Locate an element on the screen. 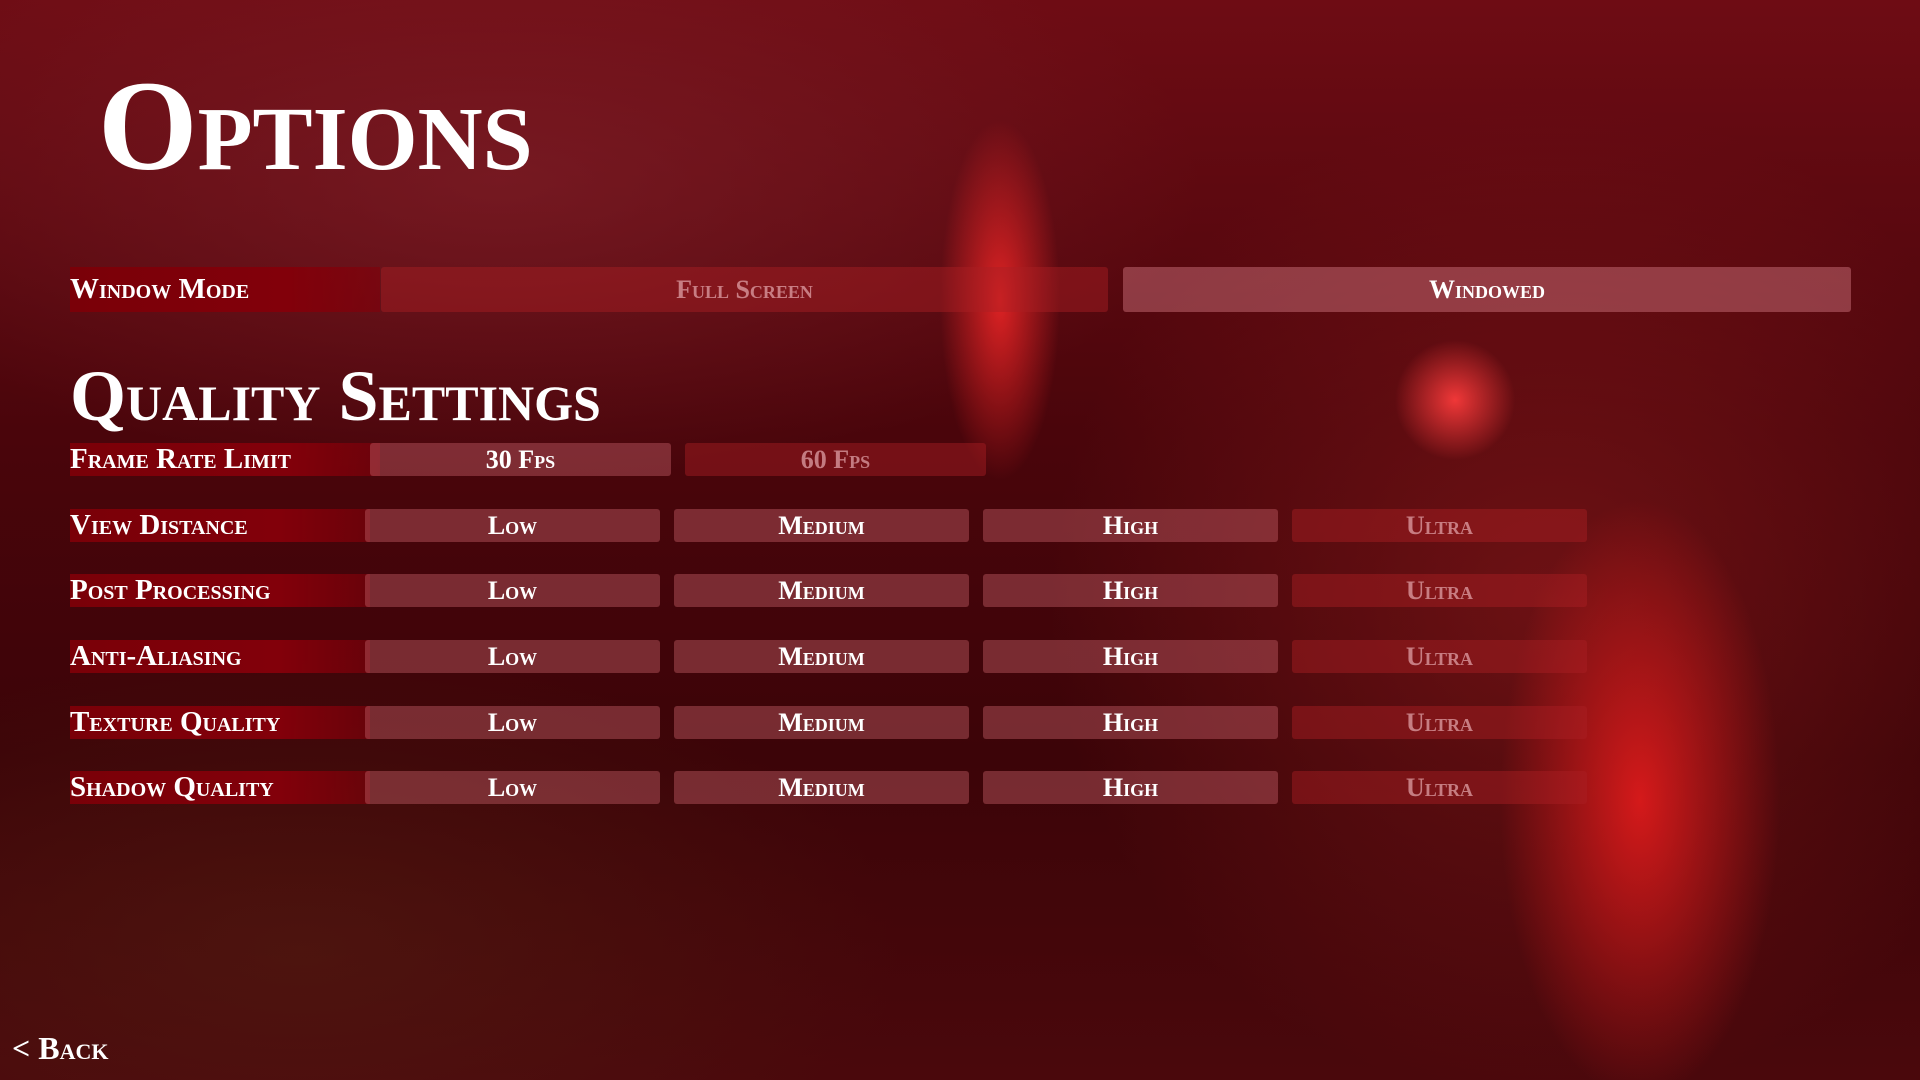 This screenshot has height=1080, width=1920. anti-aliasing-row: Anti-Aliasing Low Medium High Ultra is located at coordinates (960, 656).